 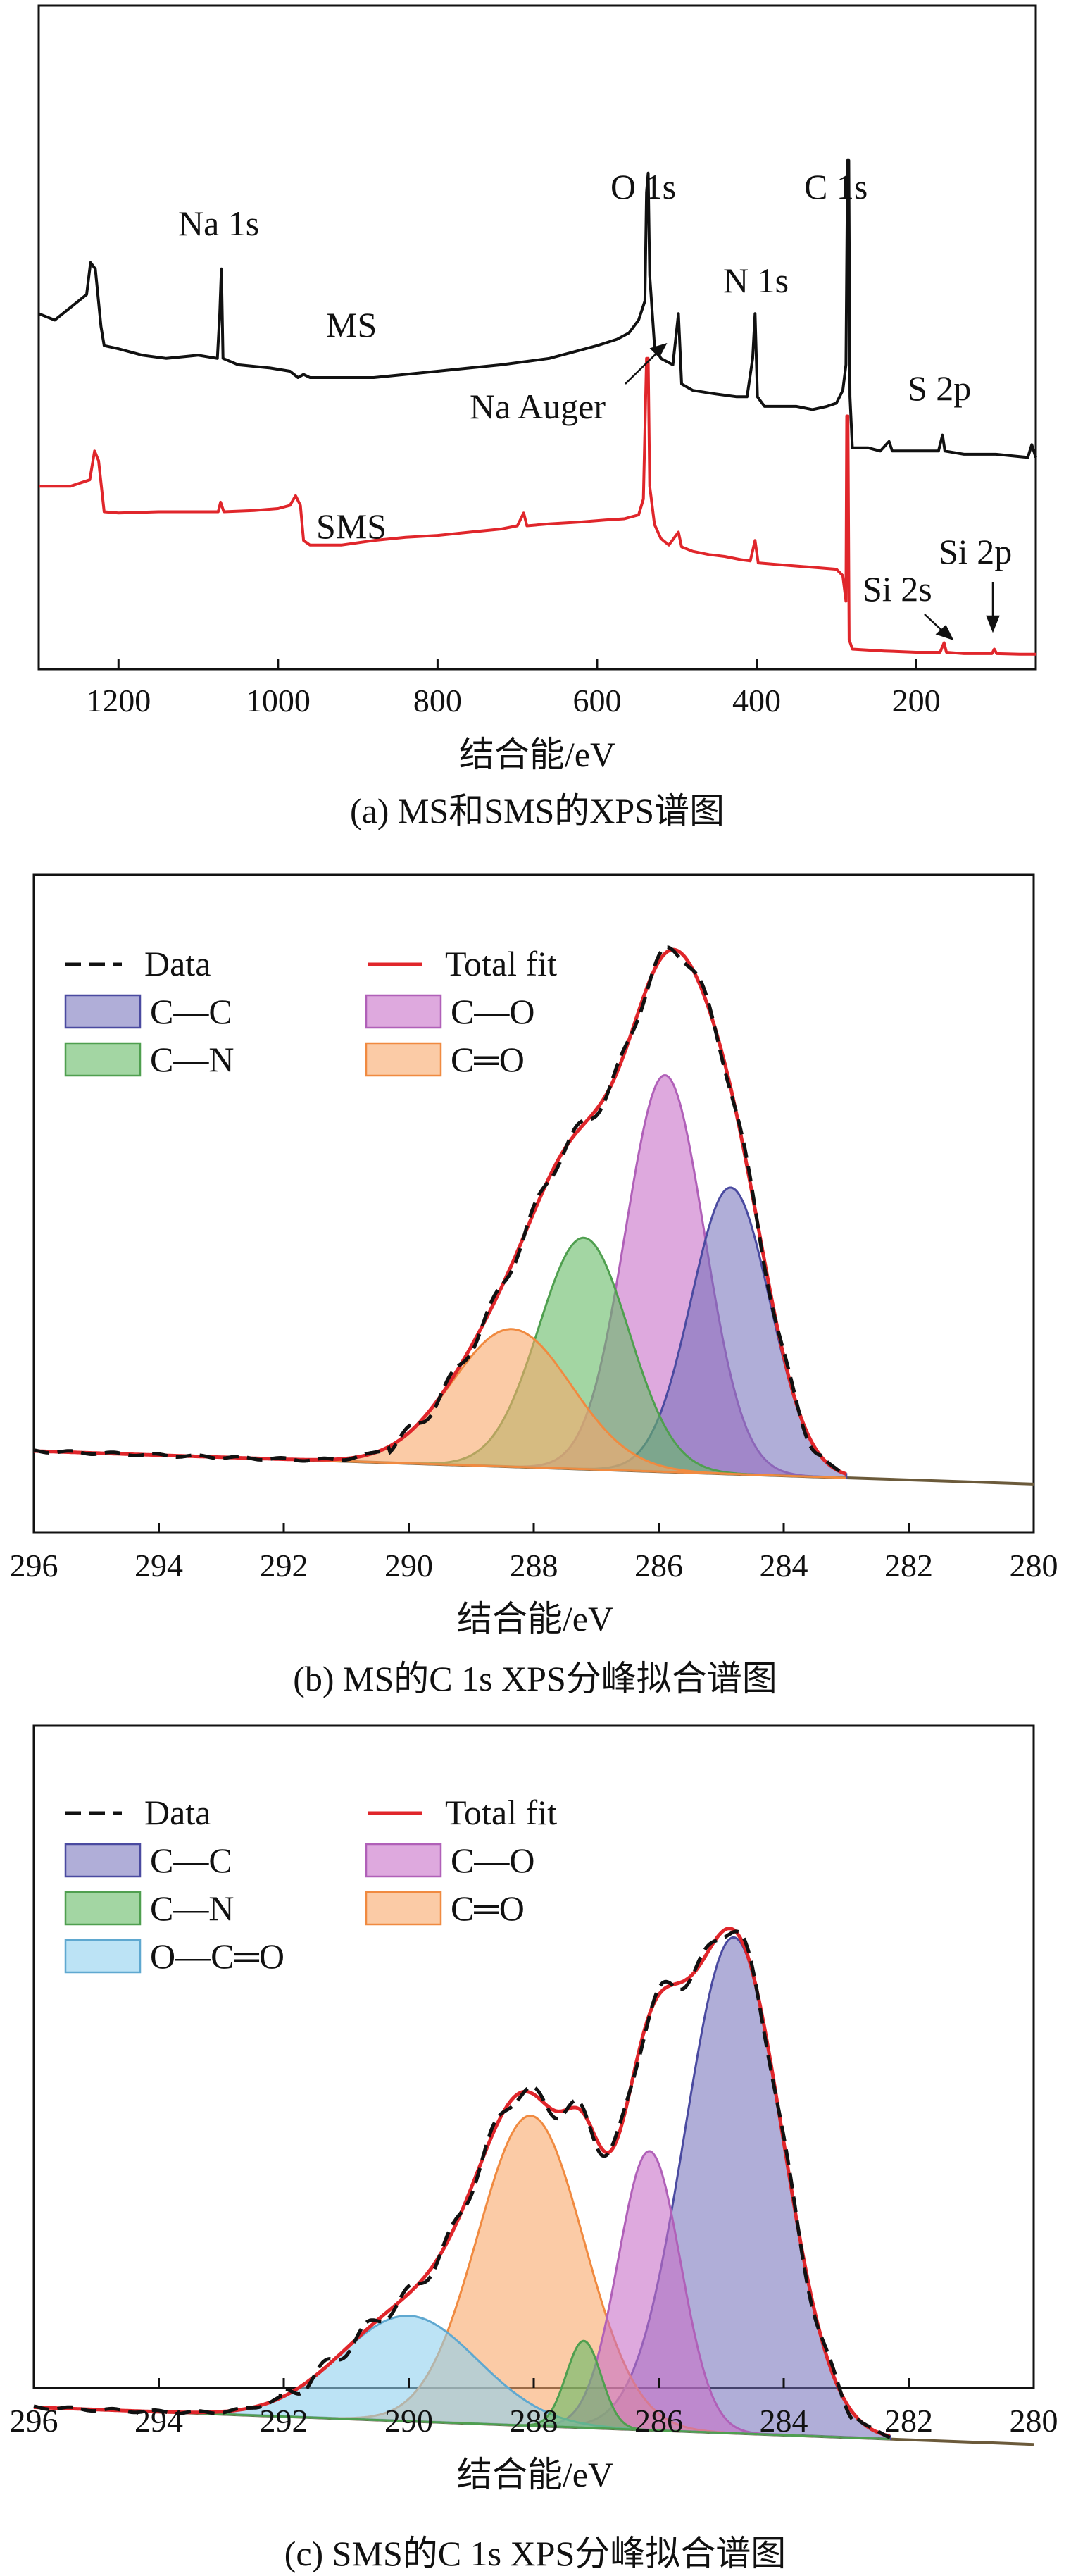 I want to click on legend-label-oco: O—C═O, so click(x=217, y=1956).